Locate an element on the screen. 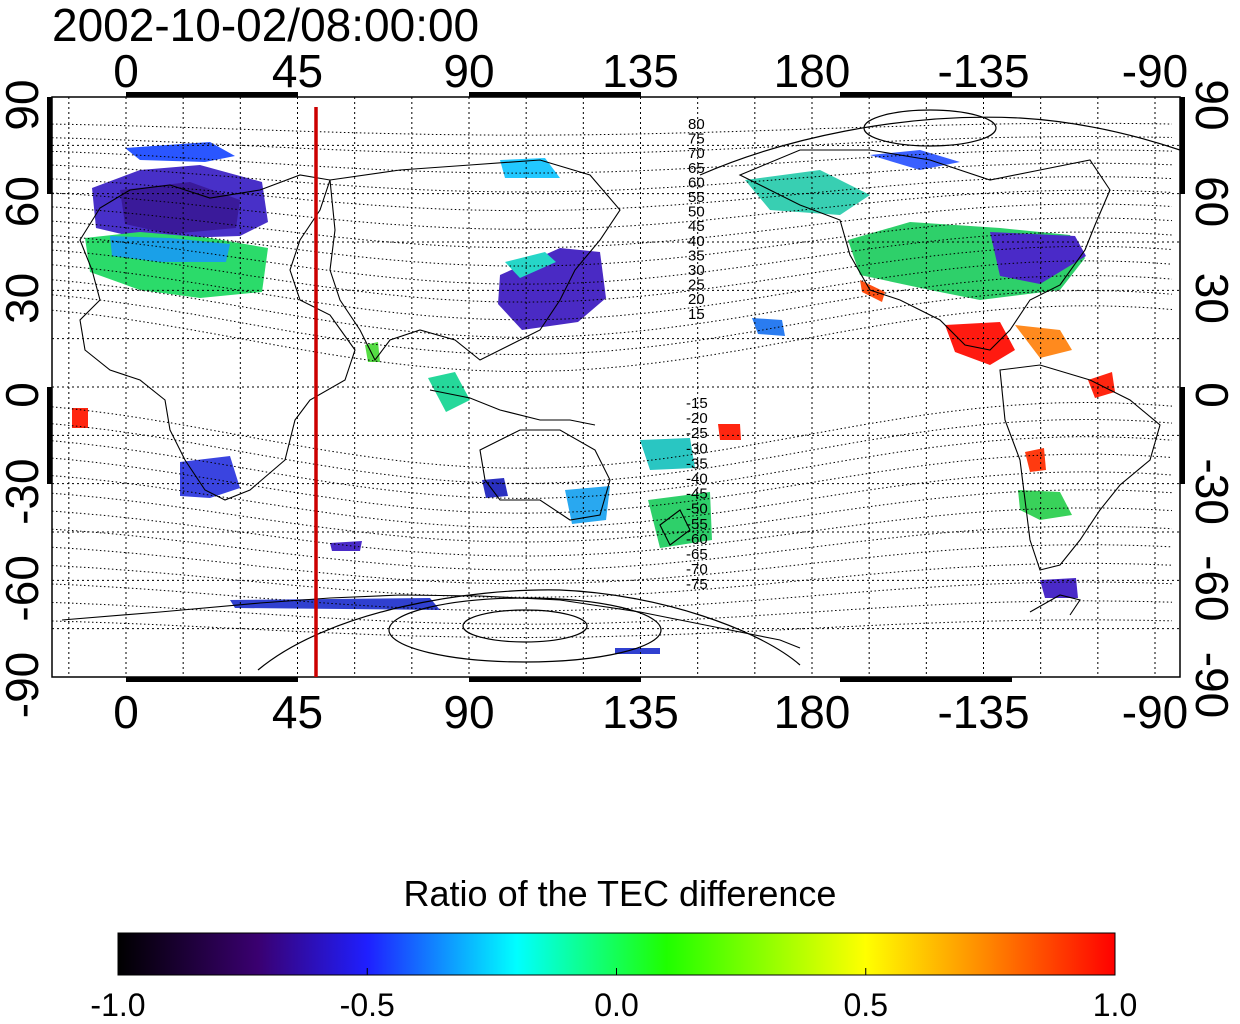 The image size is (1240, 1024). coast-asia is located at coordinates (475, 260).